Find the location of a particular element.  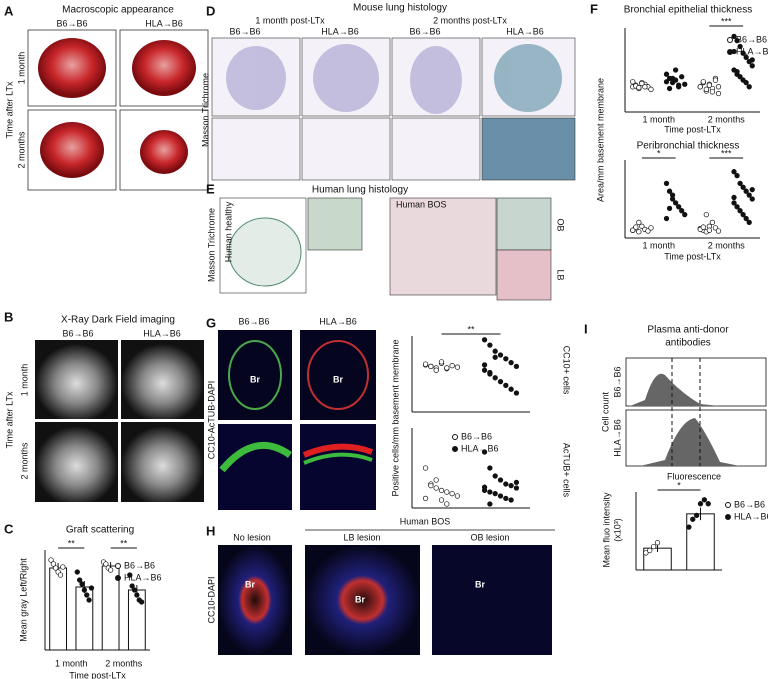

y-axis-label: Mean fluo intensity is located at coordinates (606, 530).